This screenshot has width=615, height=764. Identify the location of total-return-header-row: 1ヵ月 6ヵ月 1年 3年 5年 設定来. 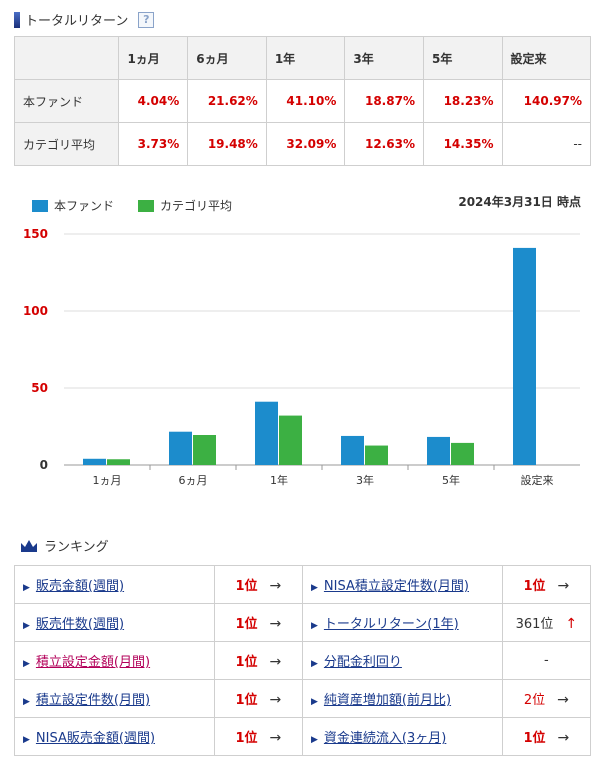
(302, 58).